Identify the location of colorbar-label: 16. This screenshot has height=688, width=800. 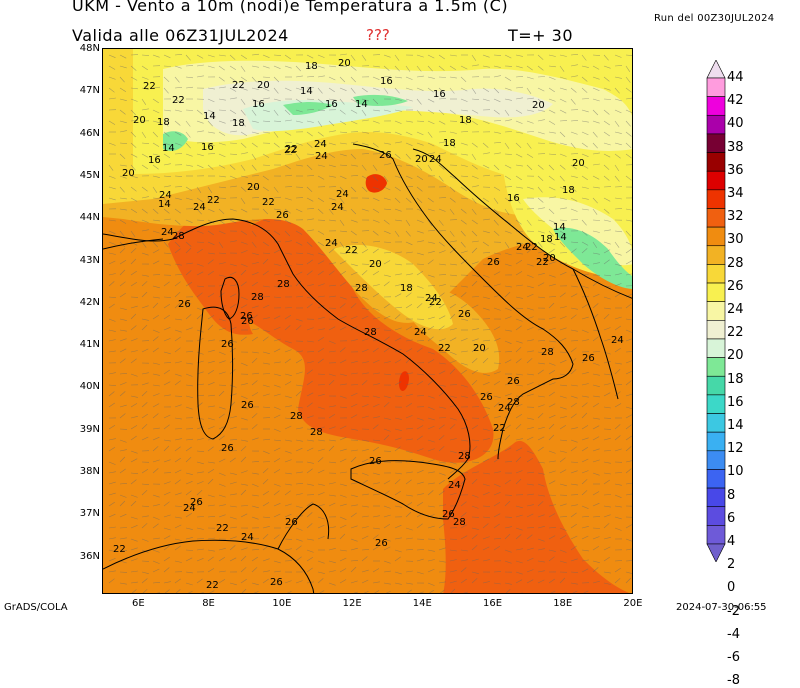
(735, 402).